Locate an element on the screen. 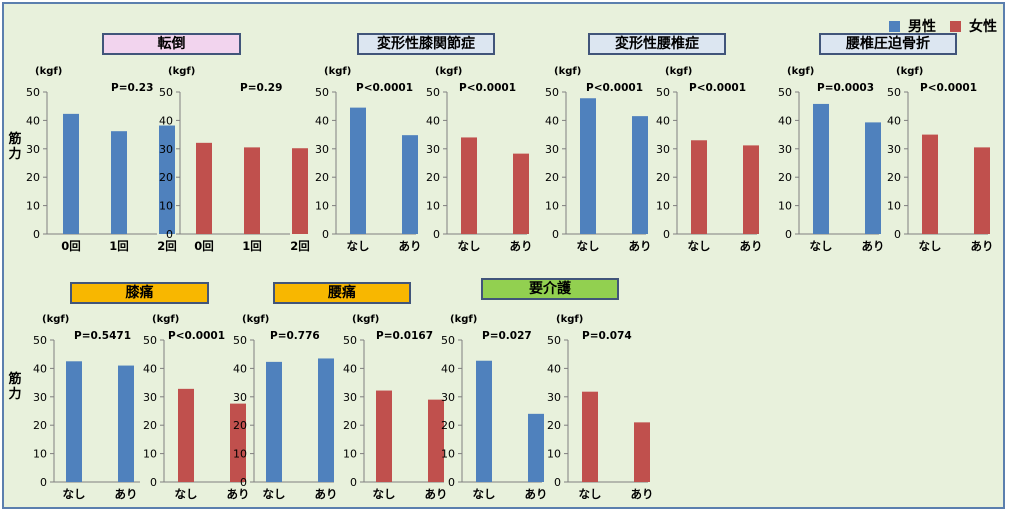 This screenshot has width=1009, height=513. y-side-label-bottom: 筋力 is located at coordinates (15, 387).